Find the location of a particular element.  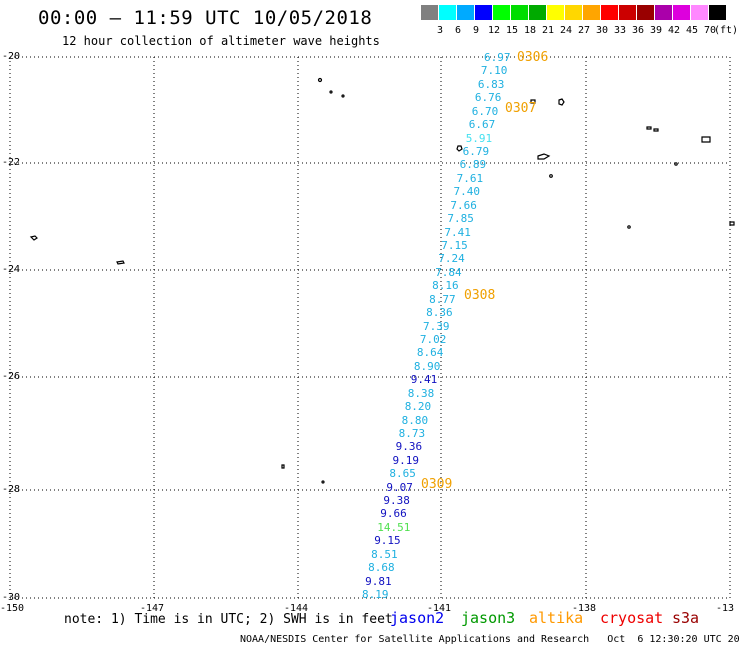

longitude-tick-label: -150 is located at coordinates (12, 608).